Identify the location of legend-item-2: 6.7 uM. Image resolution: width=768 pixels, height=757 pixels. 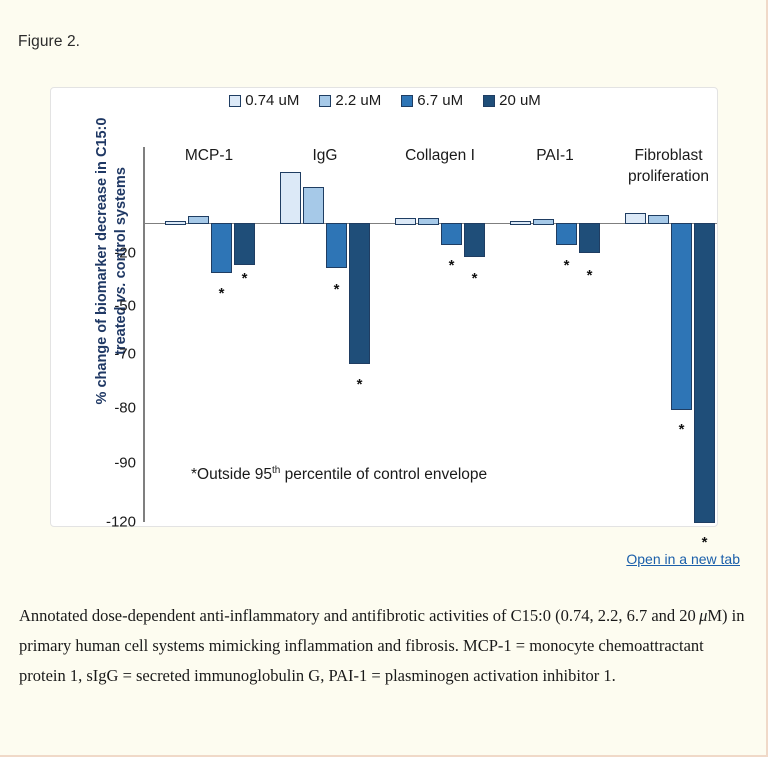
(432, 100).